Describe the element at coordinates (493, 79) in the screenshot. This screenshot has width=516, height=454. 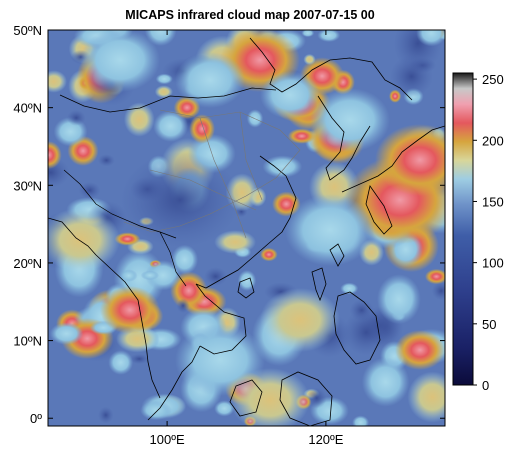
I see `colorbar-tick-label: 250` at that location.